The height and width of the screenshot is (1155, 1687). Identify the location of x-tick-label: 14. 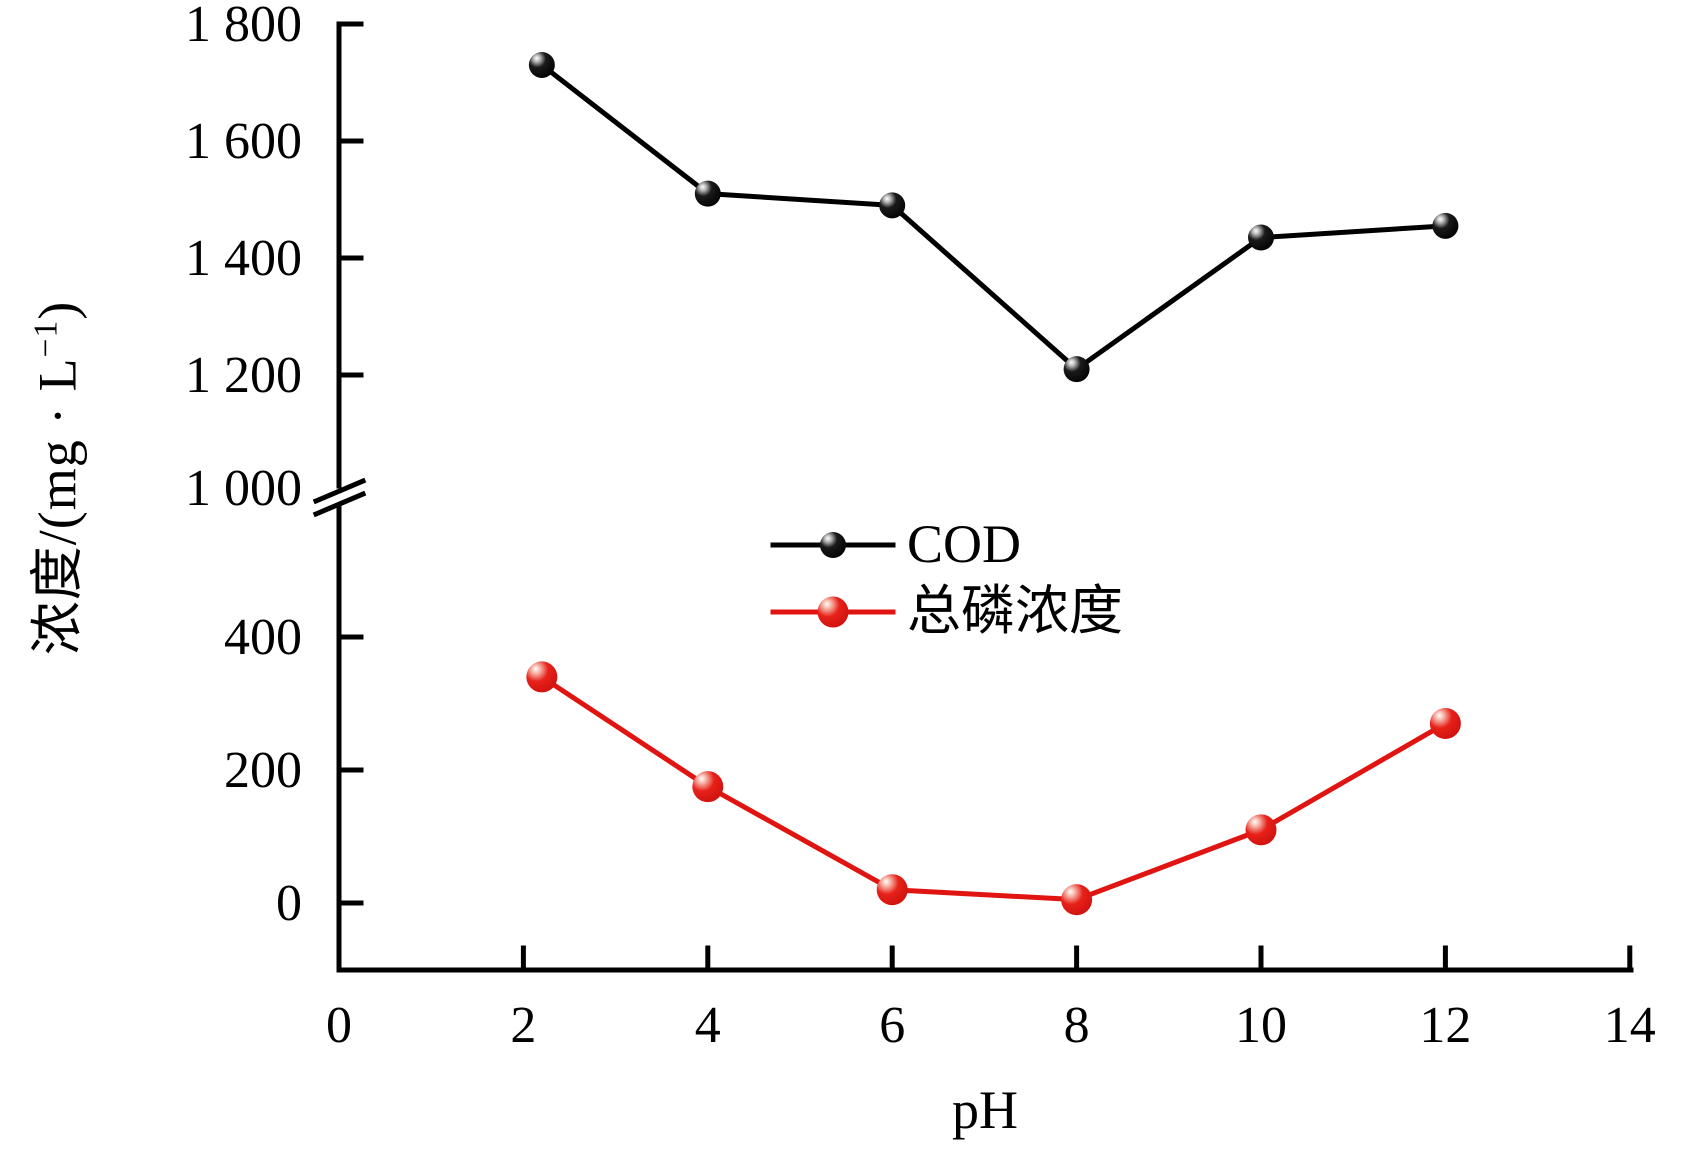
(1630, 1025).